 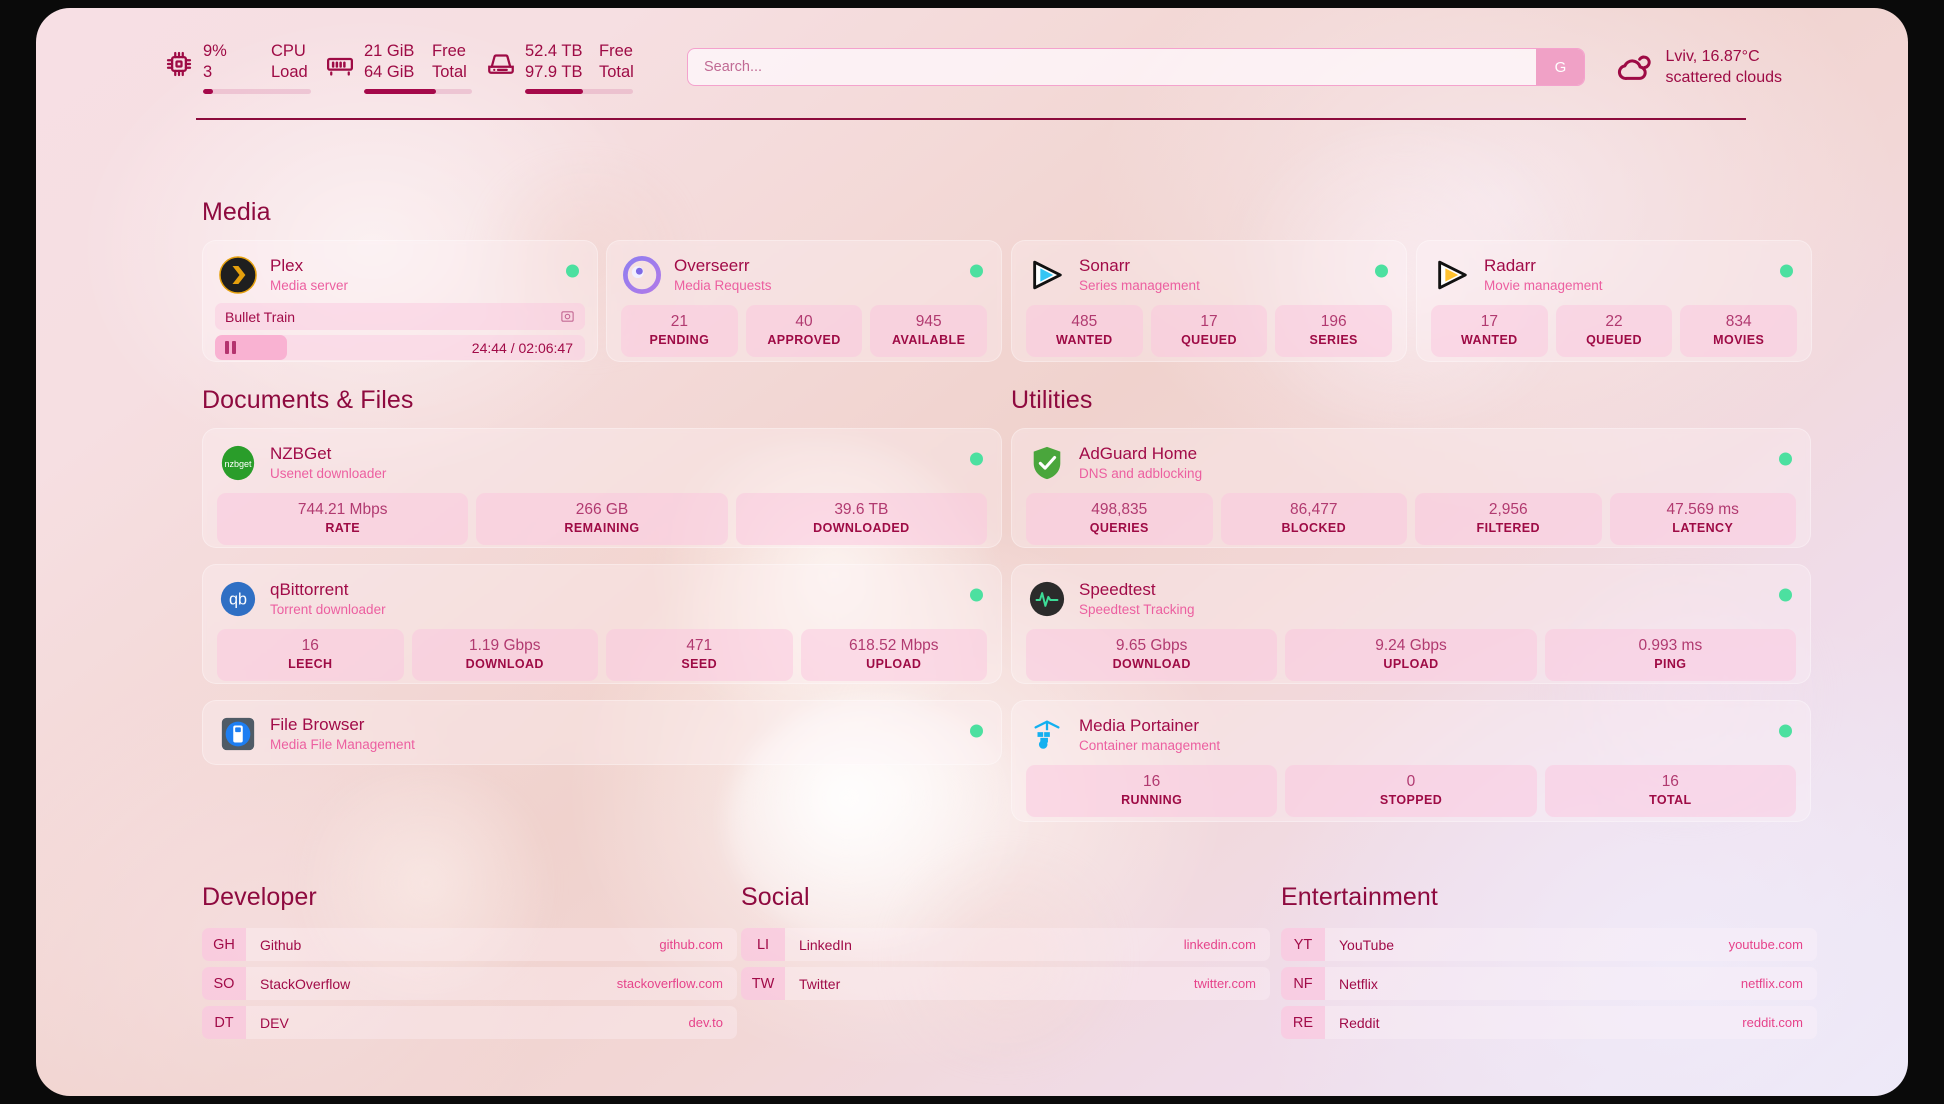 I want to click on stat-tile: 196 SERIES, so click(x=1334, y=331).